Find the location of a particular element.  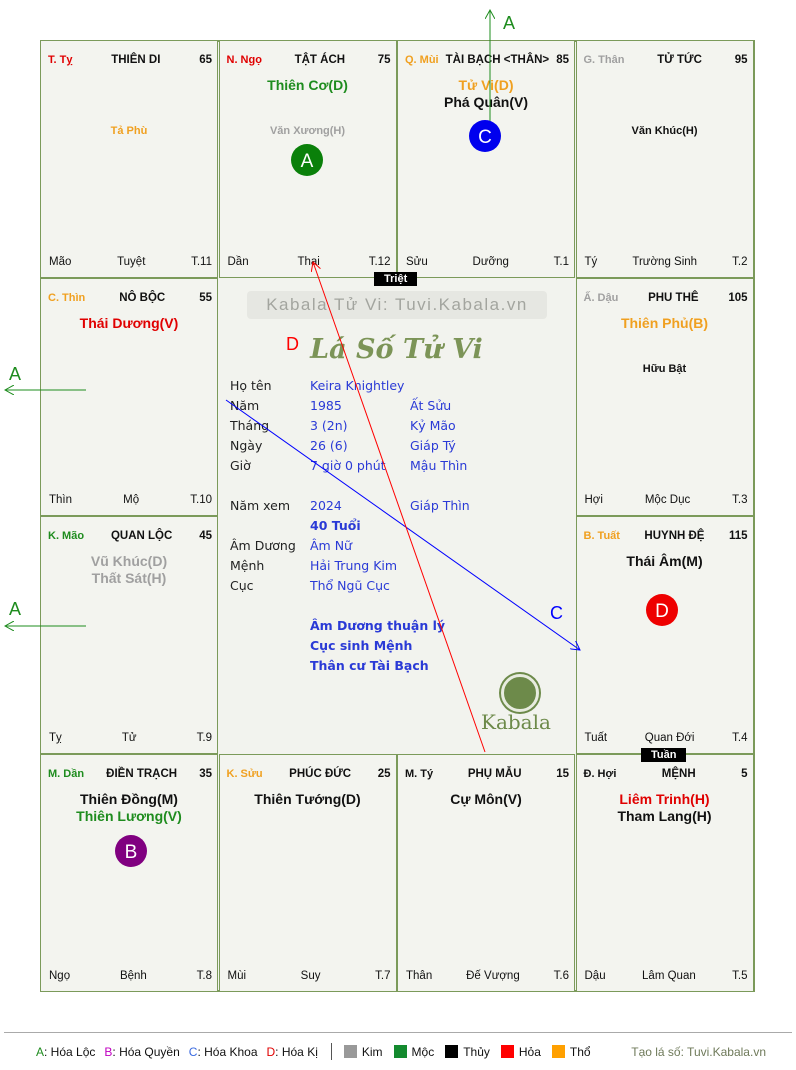

main-star: Thiên Phủ(B) is located at coordinates (664, 323).